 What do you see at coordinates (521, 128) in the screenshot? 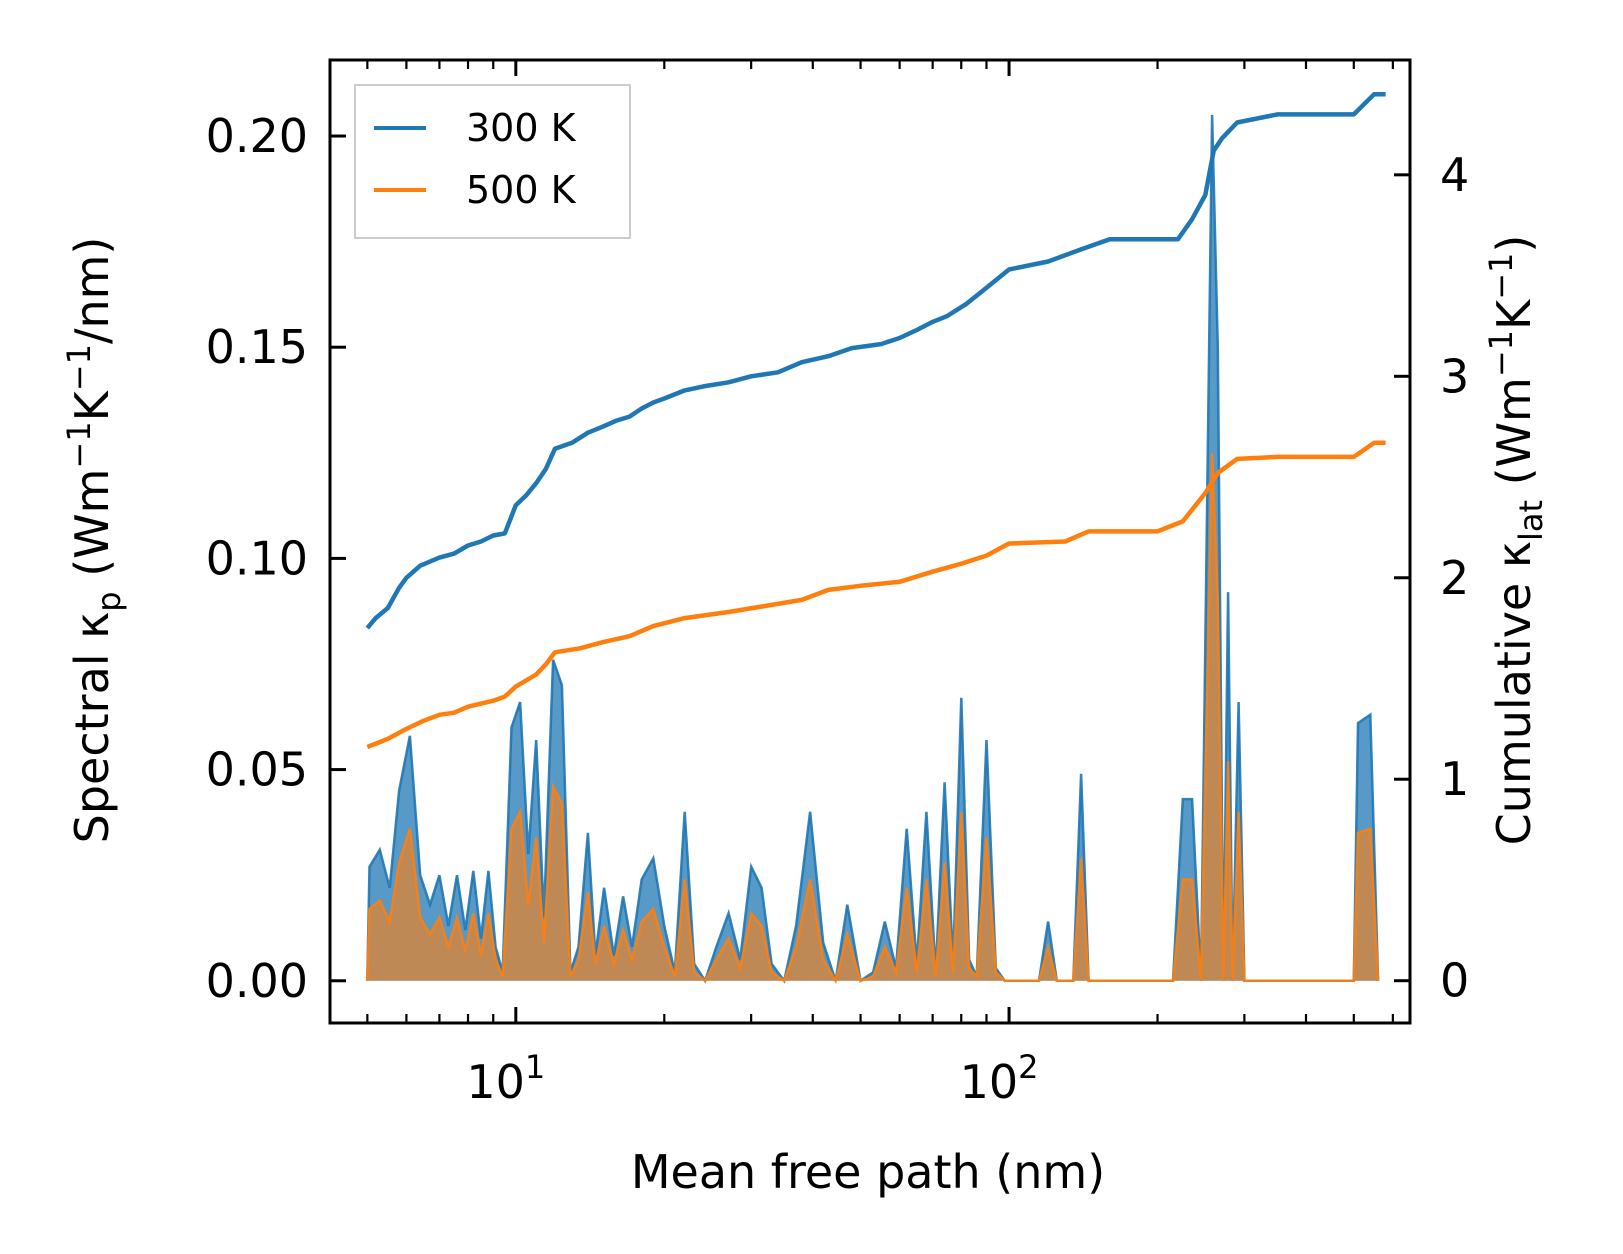
I see `legend-label-300k: 300 K` at bounding box center [521, 128].